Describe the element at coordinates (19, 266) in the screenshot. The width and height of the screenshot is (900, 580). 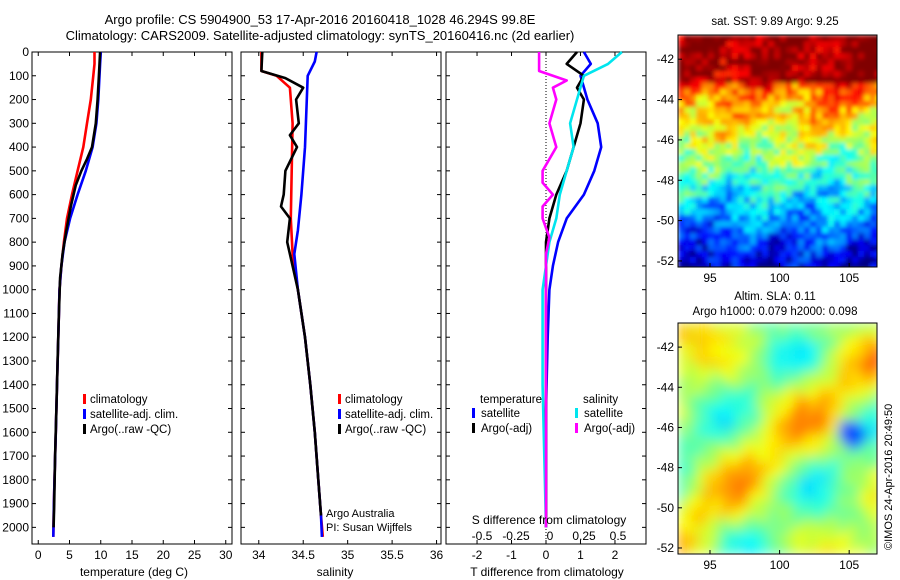
I see `y-tick-label: 900` at that location.